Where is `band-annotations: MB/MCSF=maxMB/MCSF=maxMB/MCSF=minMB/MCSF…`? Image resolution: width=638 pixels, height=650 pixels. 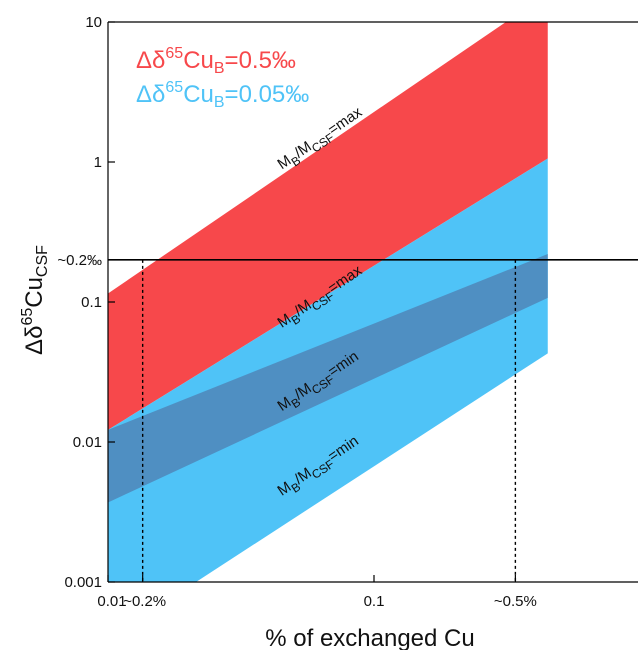
band-annotations: MB/MCSF=maxMB/MCSF=maxMB/MCSF=minMB/MCSF… is located at coordinates (319, 301).